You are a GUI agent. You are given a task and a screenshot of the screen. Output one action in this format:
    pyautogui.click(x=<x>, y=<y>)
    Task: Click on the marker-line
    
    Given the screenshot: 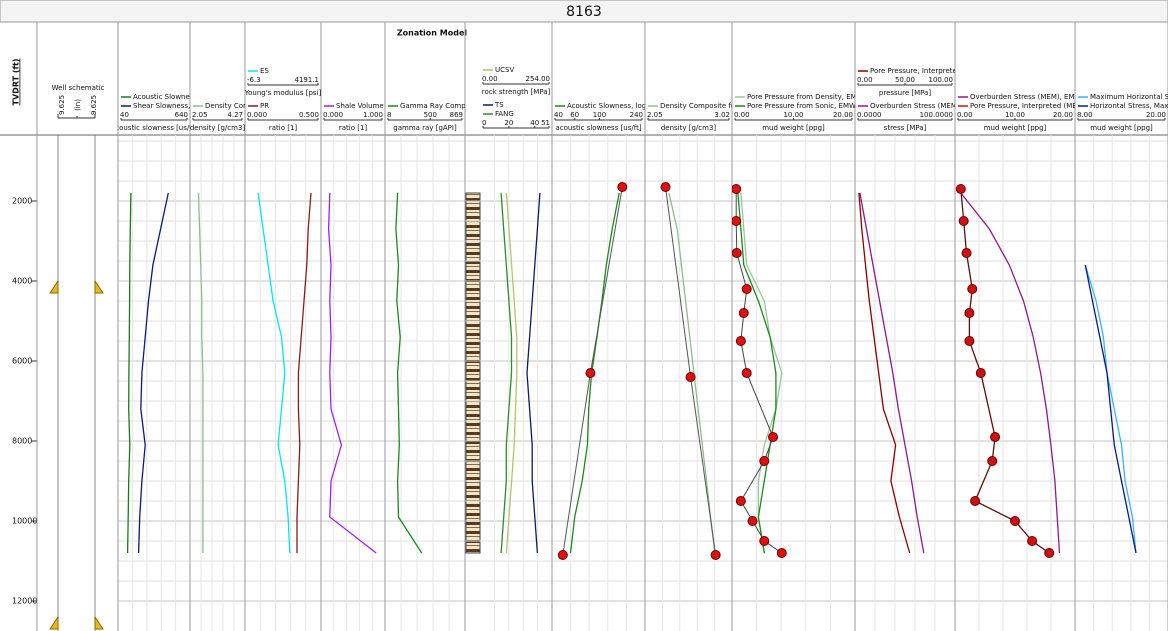 What is the action you would take?
    pyautogui.click(x=691, y=371)
    